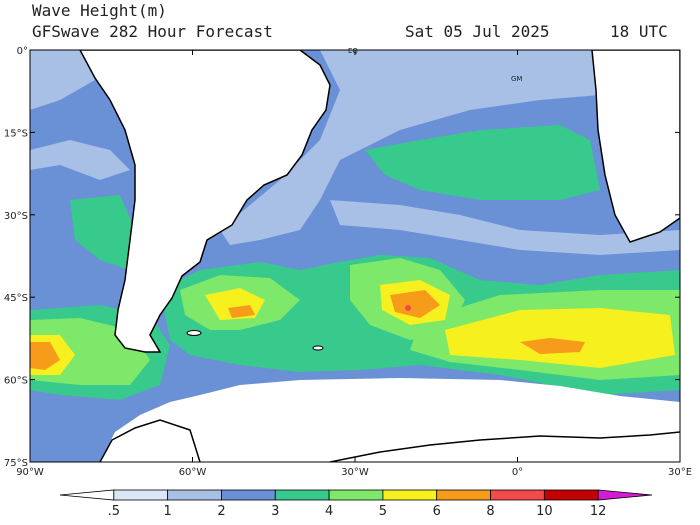  I want to click on colorbar-label: 12, so click(598, 511).